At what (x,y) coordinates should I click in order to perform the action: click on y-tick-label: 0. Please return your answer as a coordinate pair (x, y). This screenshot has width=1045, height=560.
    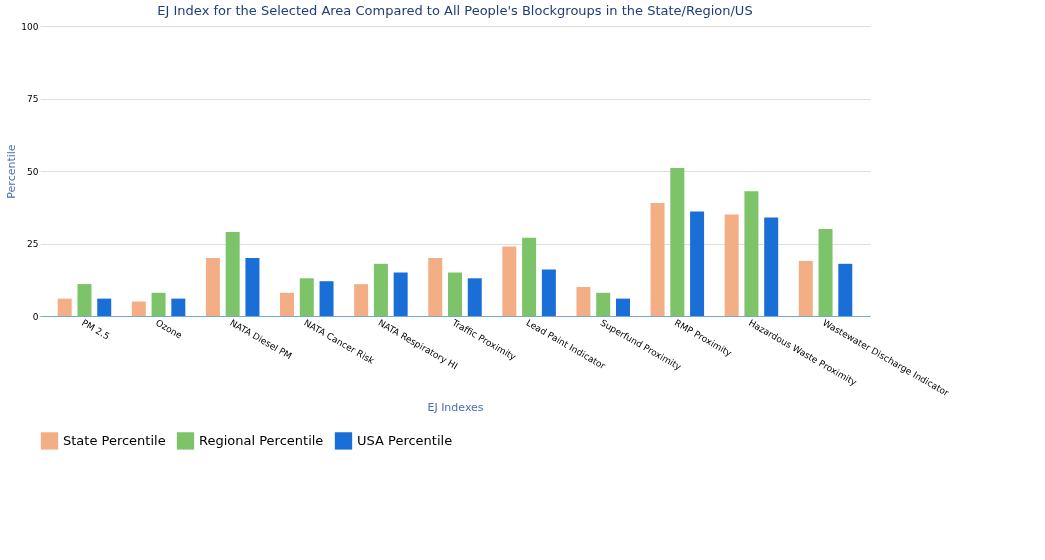
    Looking at the image, I should click on (35, 316).